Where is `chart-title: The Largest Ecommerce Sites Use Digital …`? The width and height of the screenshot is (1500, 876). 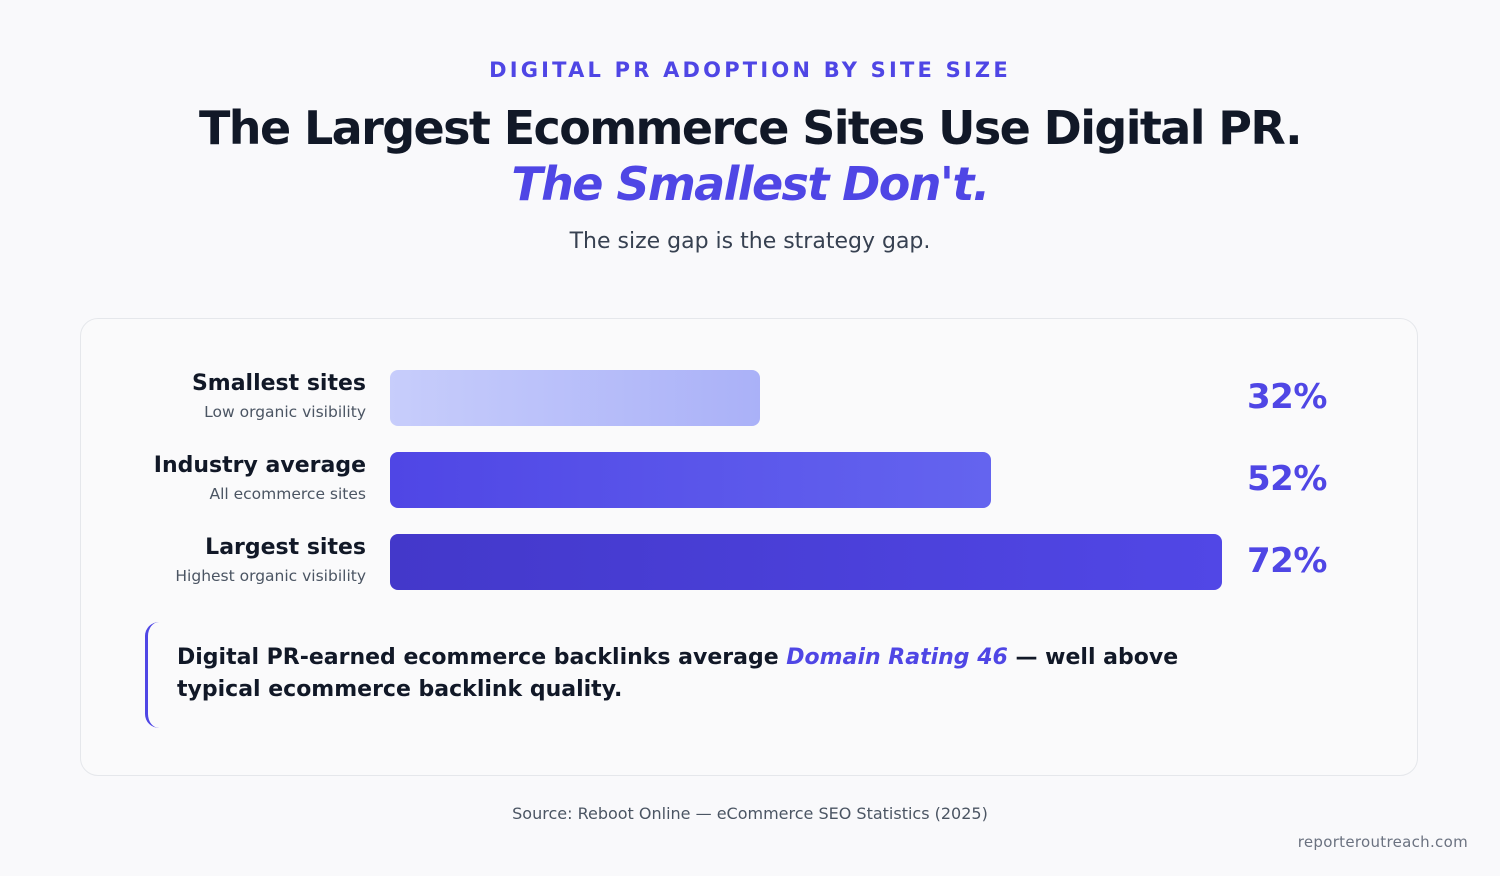
chart-title: The Largest Ecommerce Sites Use Digital … is located at coordinates (750, 156).